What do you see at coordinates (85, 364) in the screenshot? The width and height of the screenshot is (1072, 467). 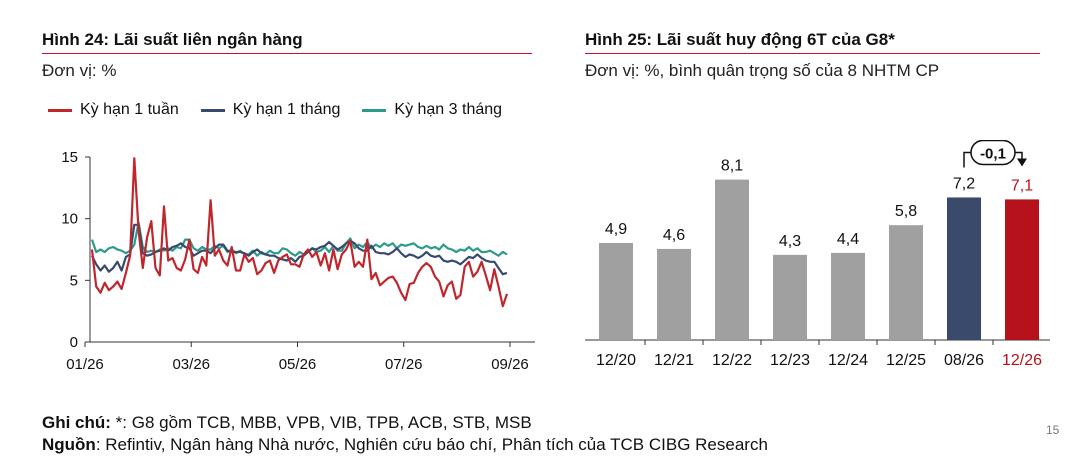 I see `x-tick-label: 01/26` at bounding box center [85, 364].